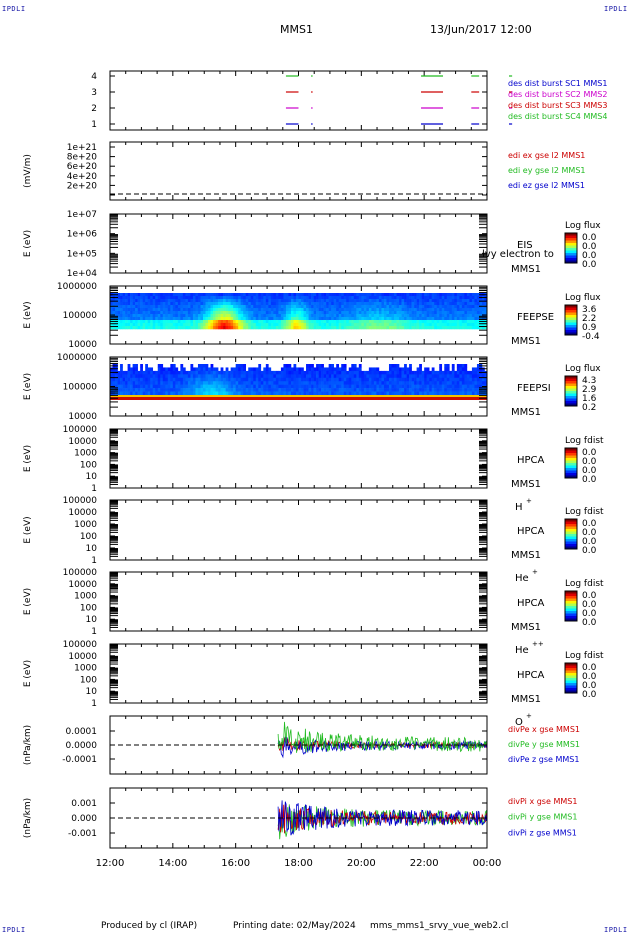 Image resolution: width=630 pixels, height=934 pixels. Describe the element at coordinates (85, 597) in the screenshot. I see `hpca-he2-ytick-label: 1000` at that location.